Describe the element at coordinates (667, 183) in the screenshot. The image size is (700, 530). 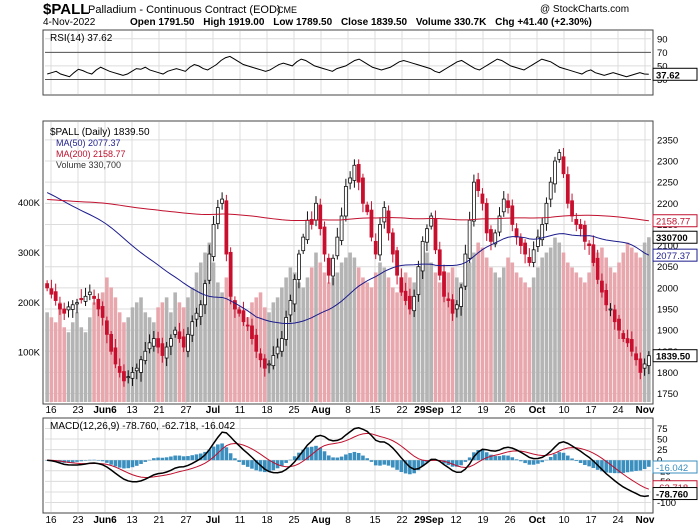
I see `price-tick-label: 2250` at that location.